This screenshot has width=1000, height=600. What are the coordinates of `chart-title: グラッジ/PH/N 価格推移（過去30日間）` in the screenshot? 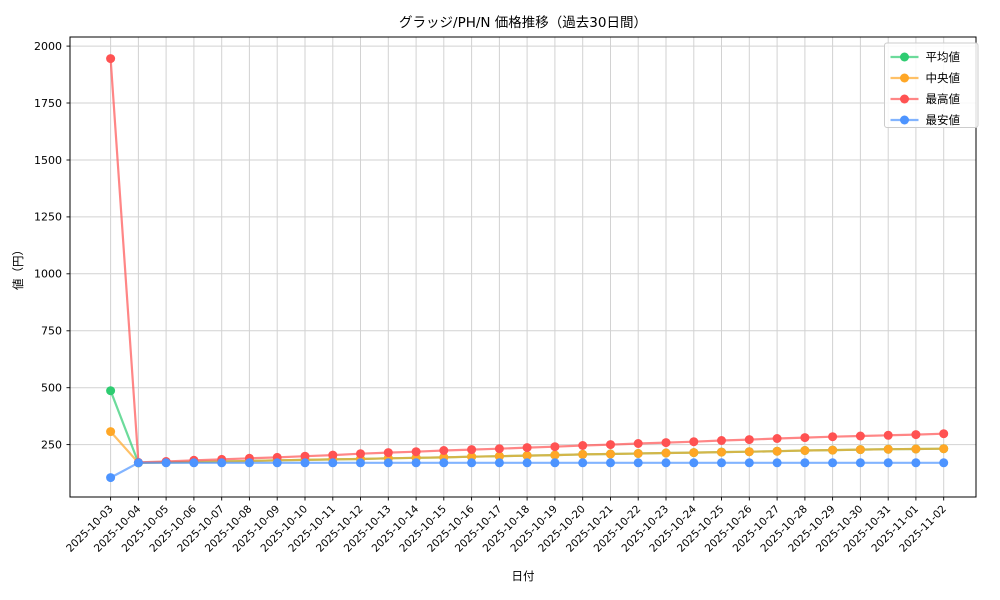 It's located at (523, 23).